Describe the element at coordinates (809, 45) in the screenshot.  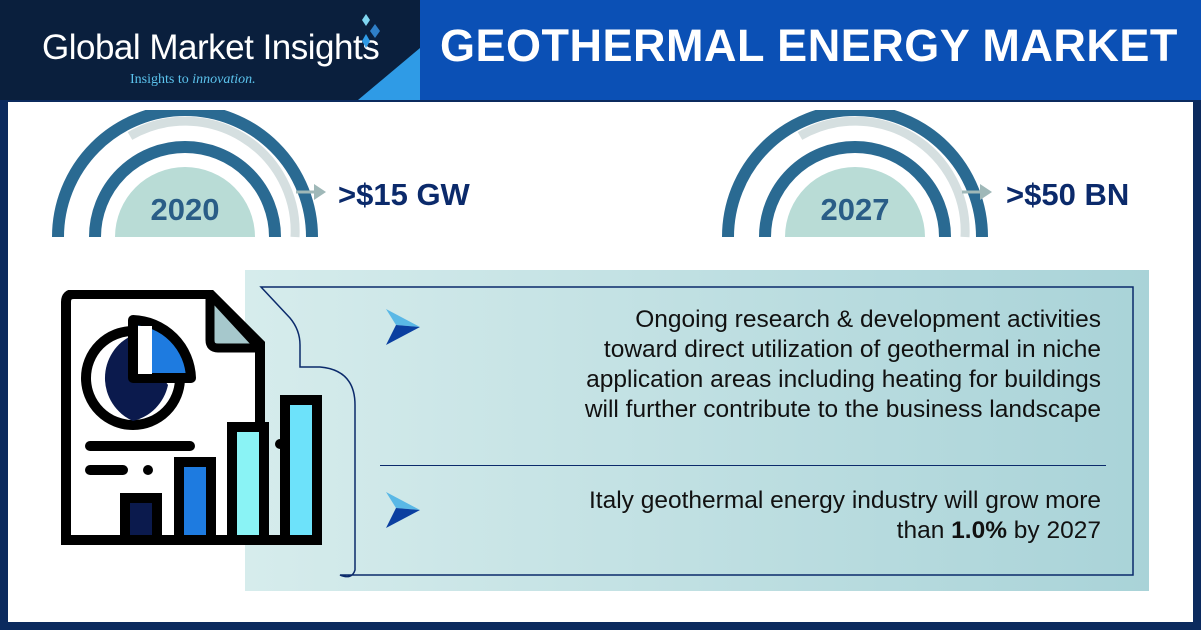
I see `page-title: GEOTHERMAL ENERGY MARKET` at that location.